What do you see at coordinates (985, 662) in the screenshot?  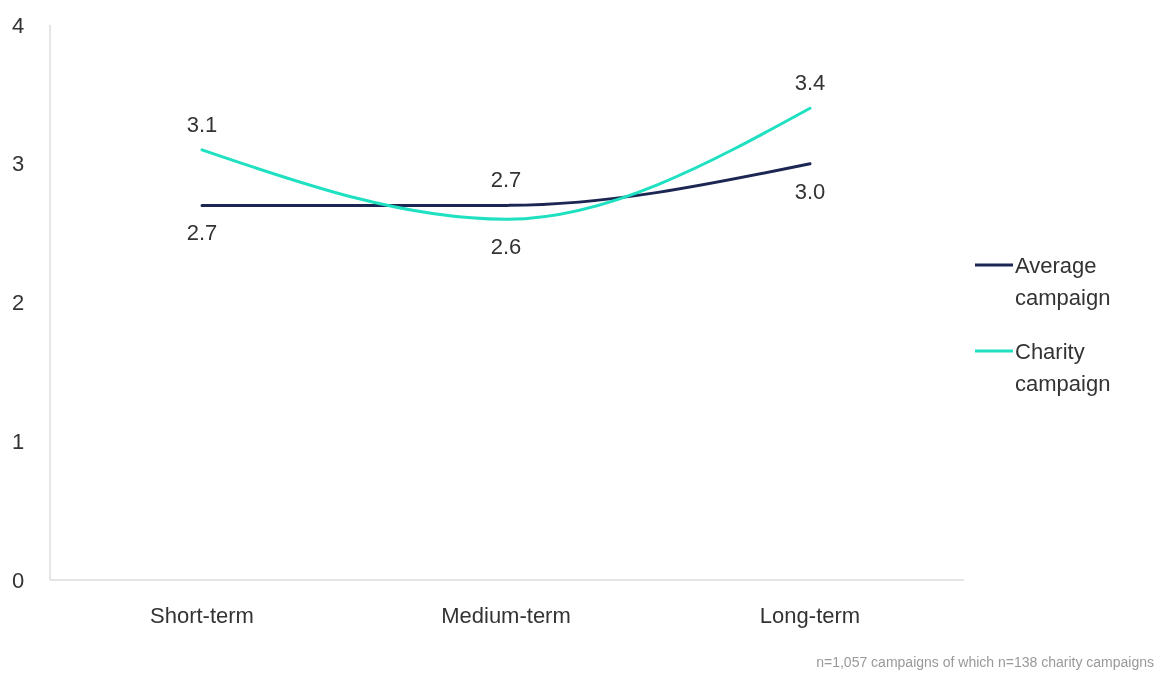 I see `text: n=1,057 campaigns of which n=138 charity campaigns` at bounding box center [985, 662].